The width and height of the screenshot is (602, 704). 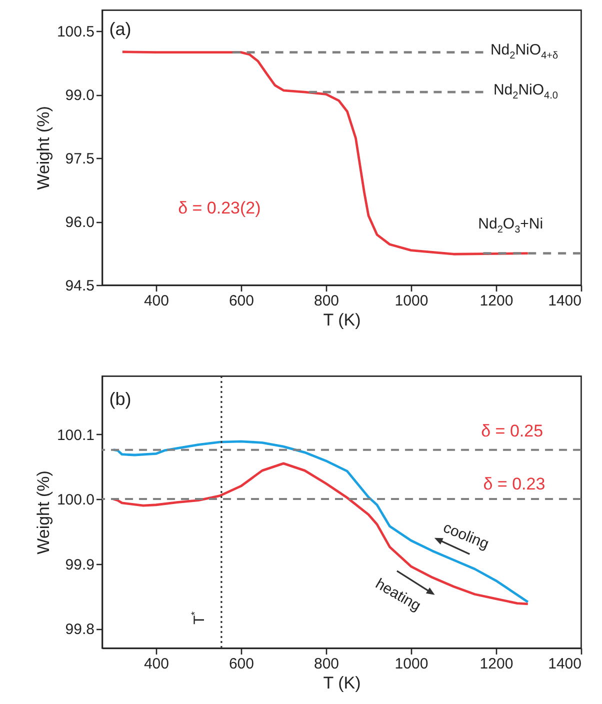 What do you see at coordinates (75, 435) in the screenshot?
I see `y-tick-label: 100.1` at bounding box center [75, 435].